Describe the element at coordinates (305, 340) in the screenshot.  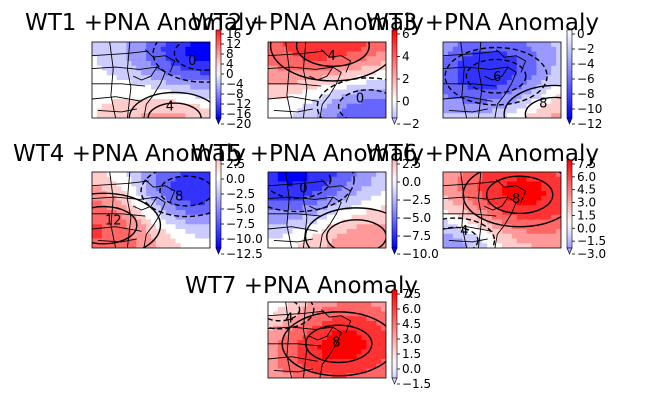
I see `state-border` at that location.